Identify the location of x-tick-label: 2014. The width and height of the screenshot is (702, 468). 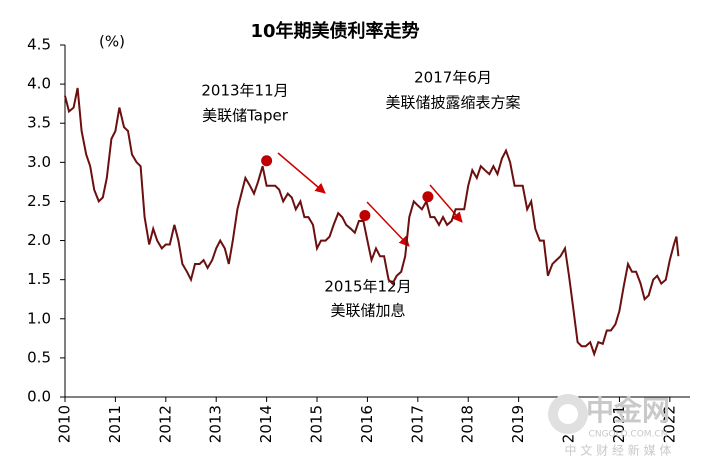
(266, 424).